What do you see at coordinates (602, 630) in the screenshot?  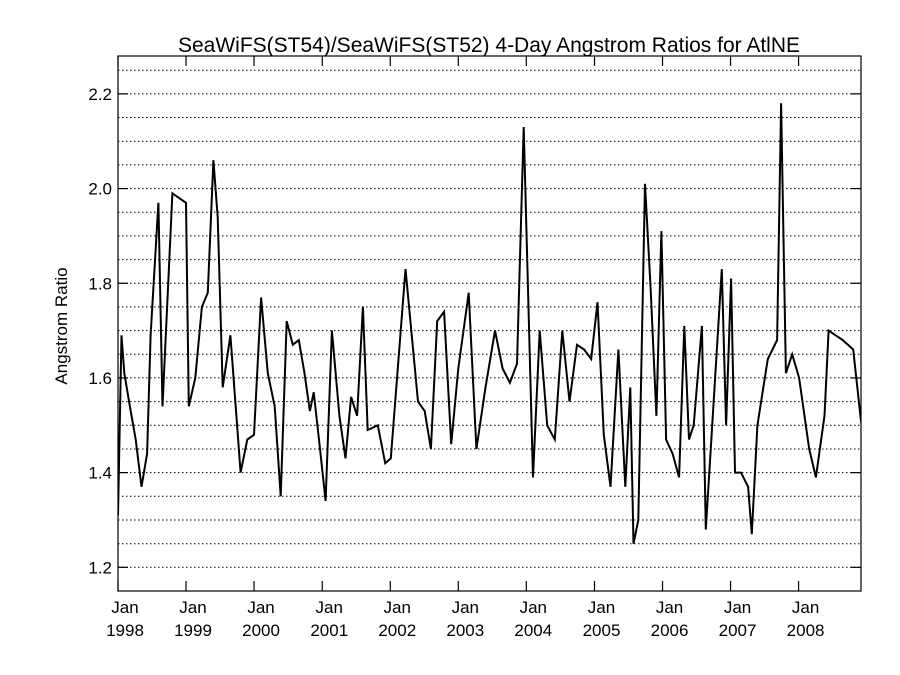 I see `x-tick-label-year: 2005` at bounding box center [602, 630].